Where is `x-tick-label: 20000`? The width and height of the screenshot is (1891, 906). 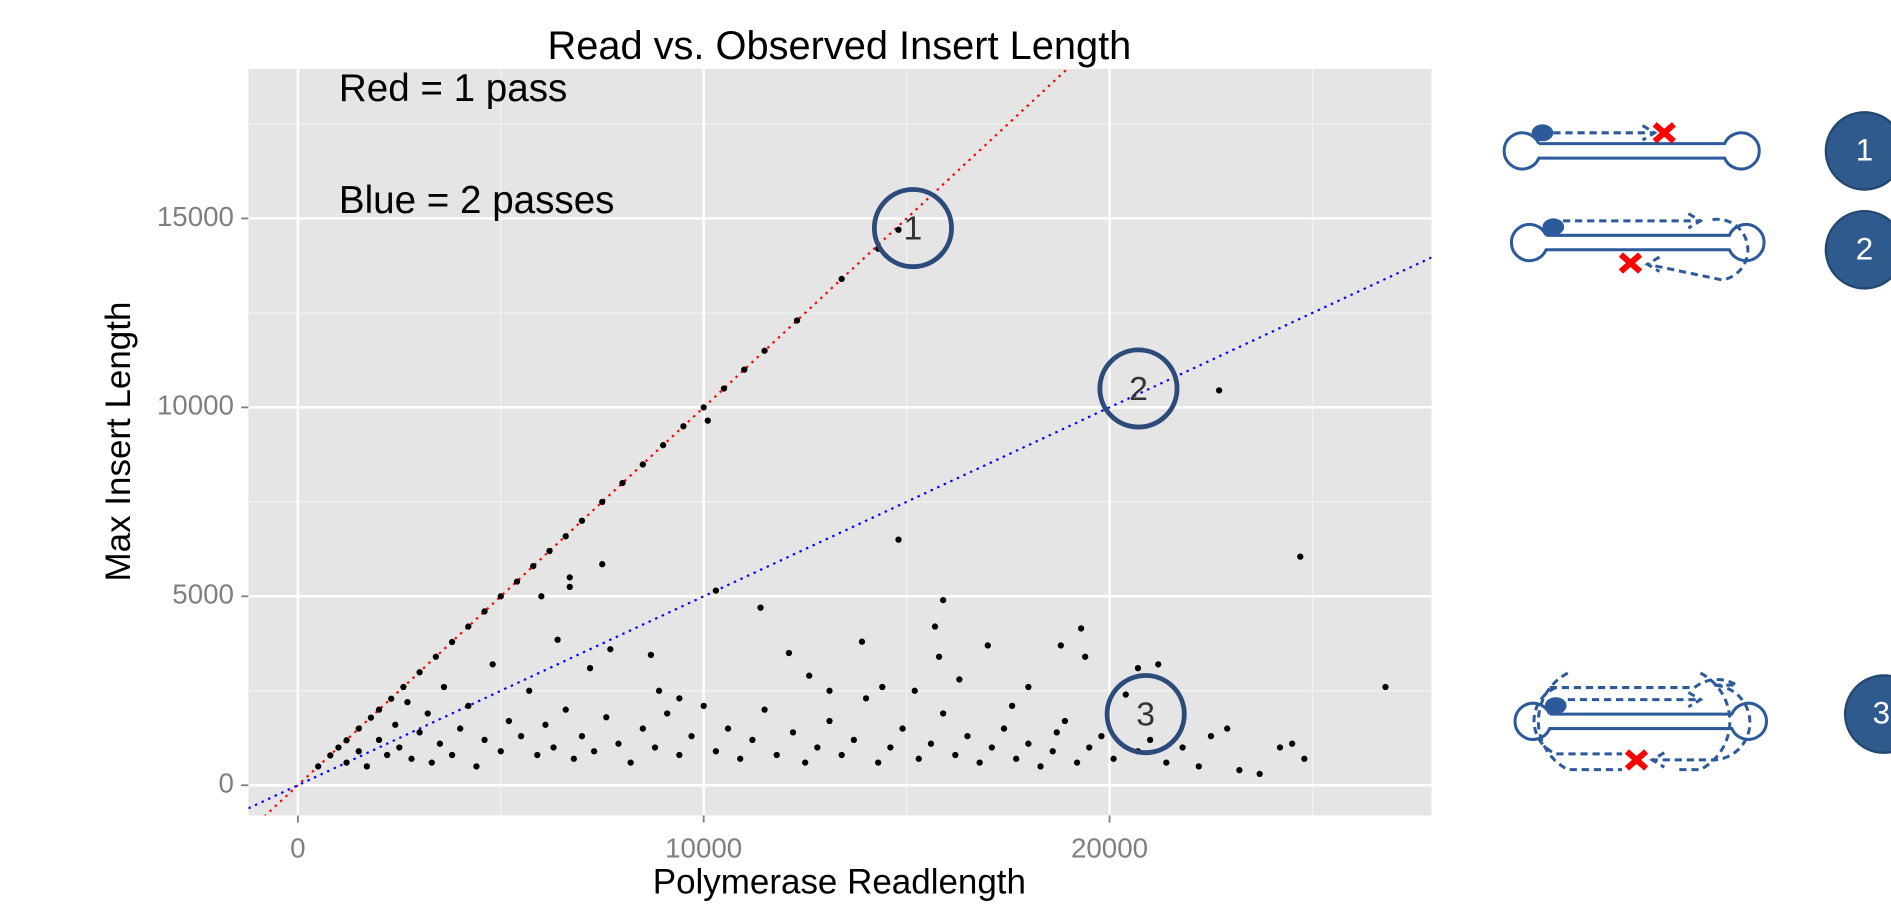 x-tick-label: 20000 is located at coordinates (1109, 848).